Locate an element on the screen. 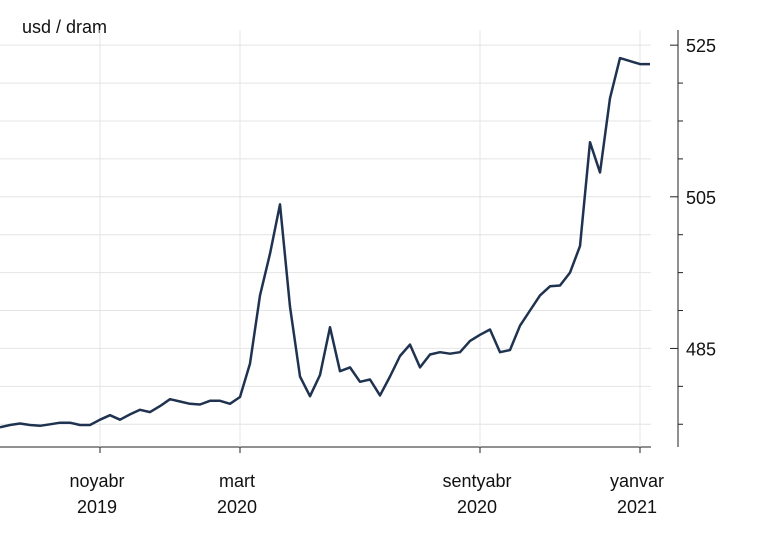 The image size is (768, 538). y-tick-label: 485 is located at coordinates (701, 349).